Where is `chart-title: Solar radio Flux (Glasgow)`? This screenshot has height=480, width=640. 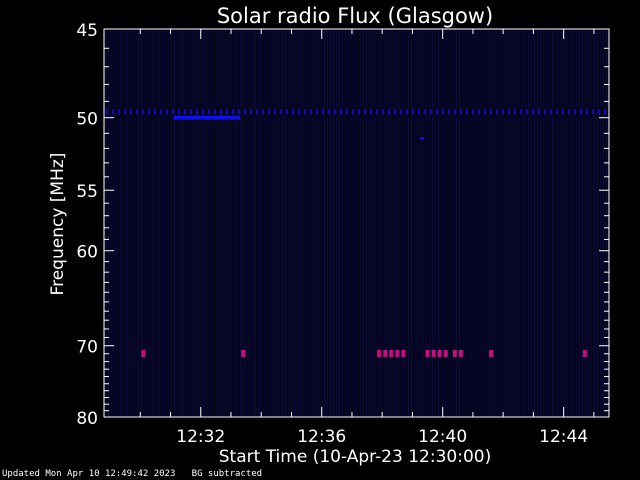
chart-title: Solar radio Flux (Glasgow) is located at coordinates (355, 16).